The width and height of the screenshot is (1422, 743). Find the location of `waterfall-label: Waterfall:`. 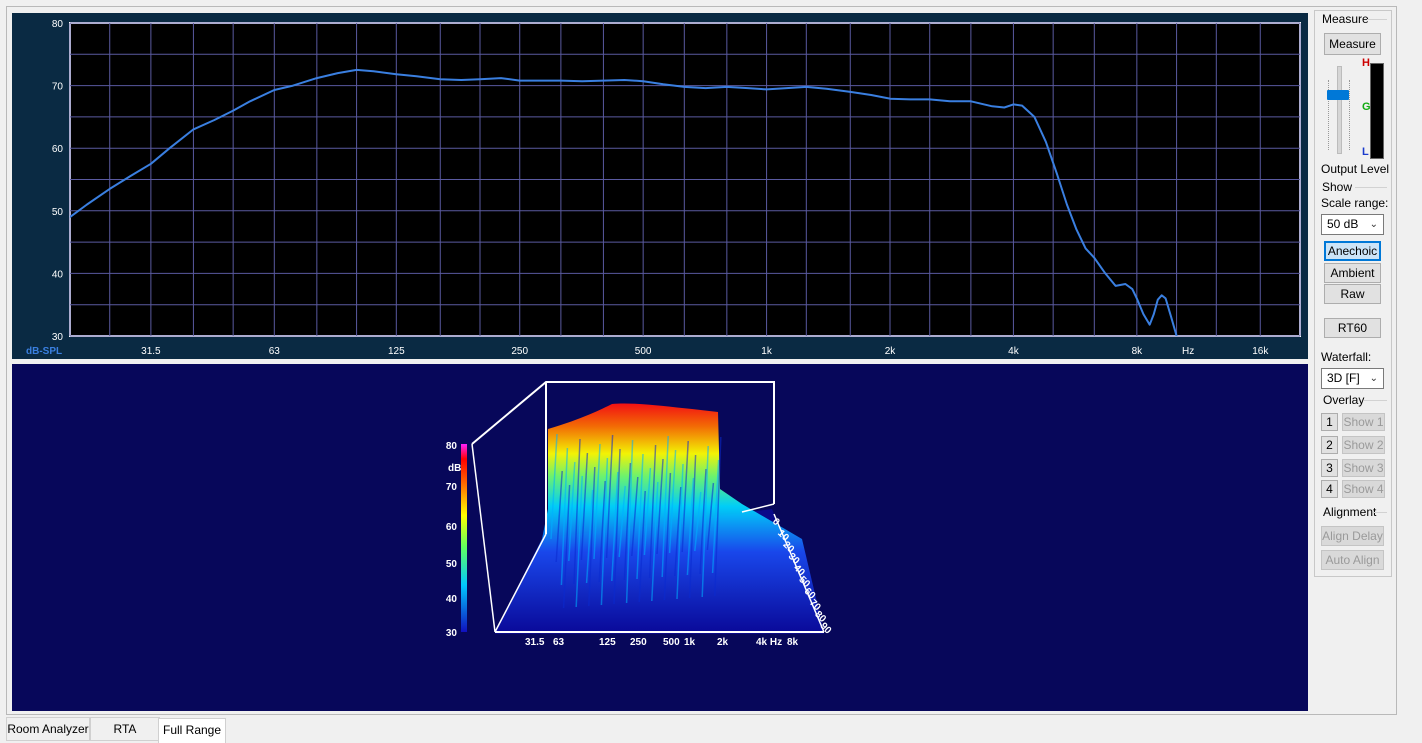

waterfall-label: Waterfall: is located at coordinates (1346, 357).